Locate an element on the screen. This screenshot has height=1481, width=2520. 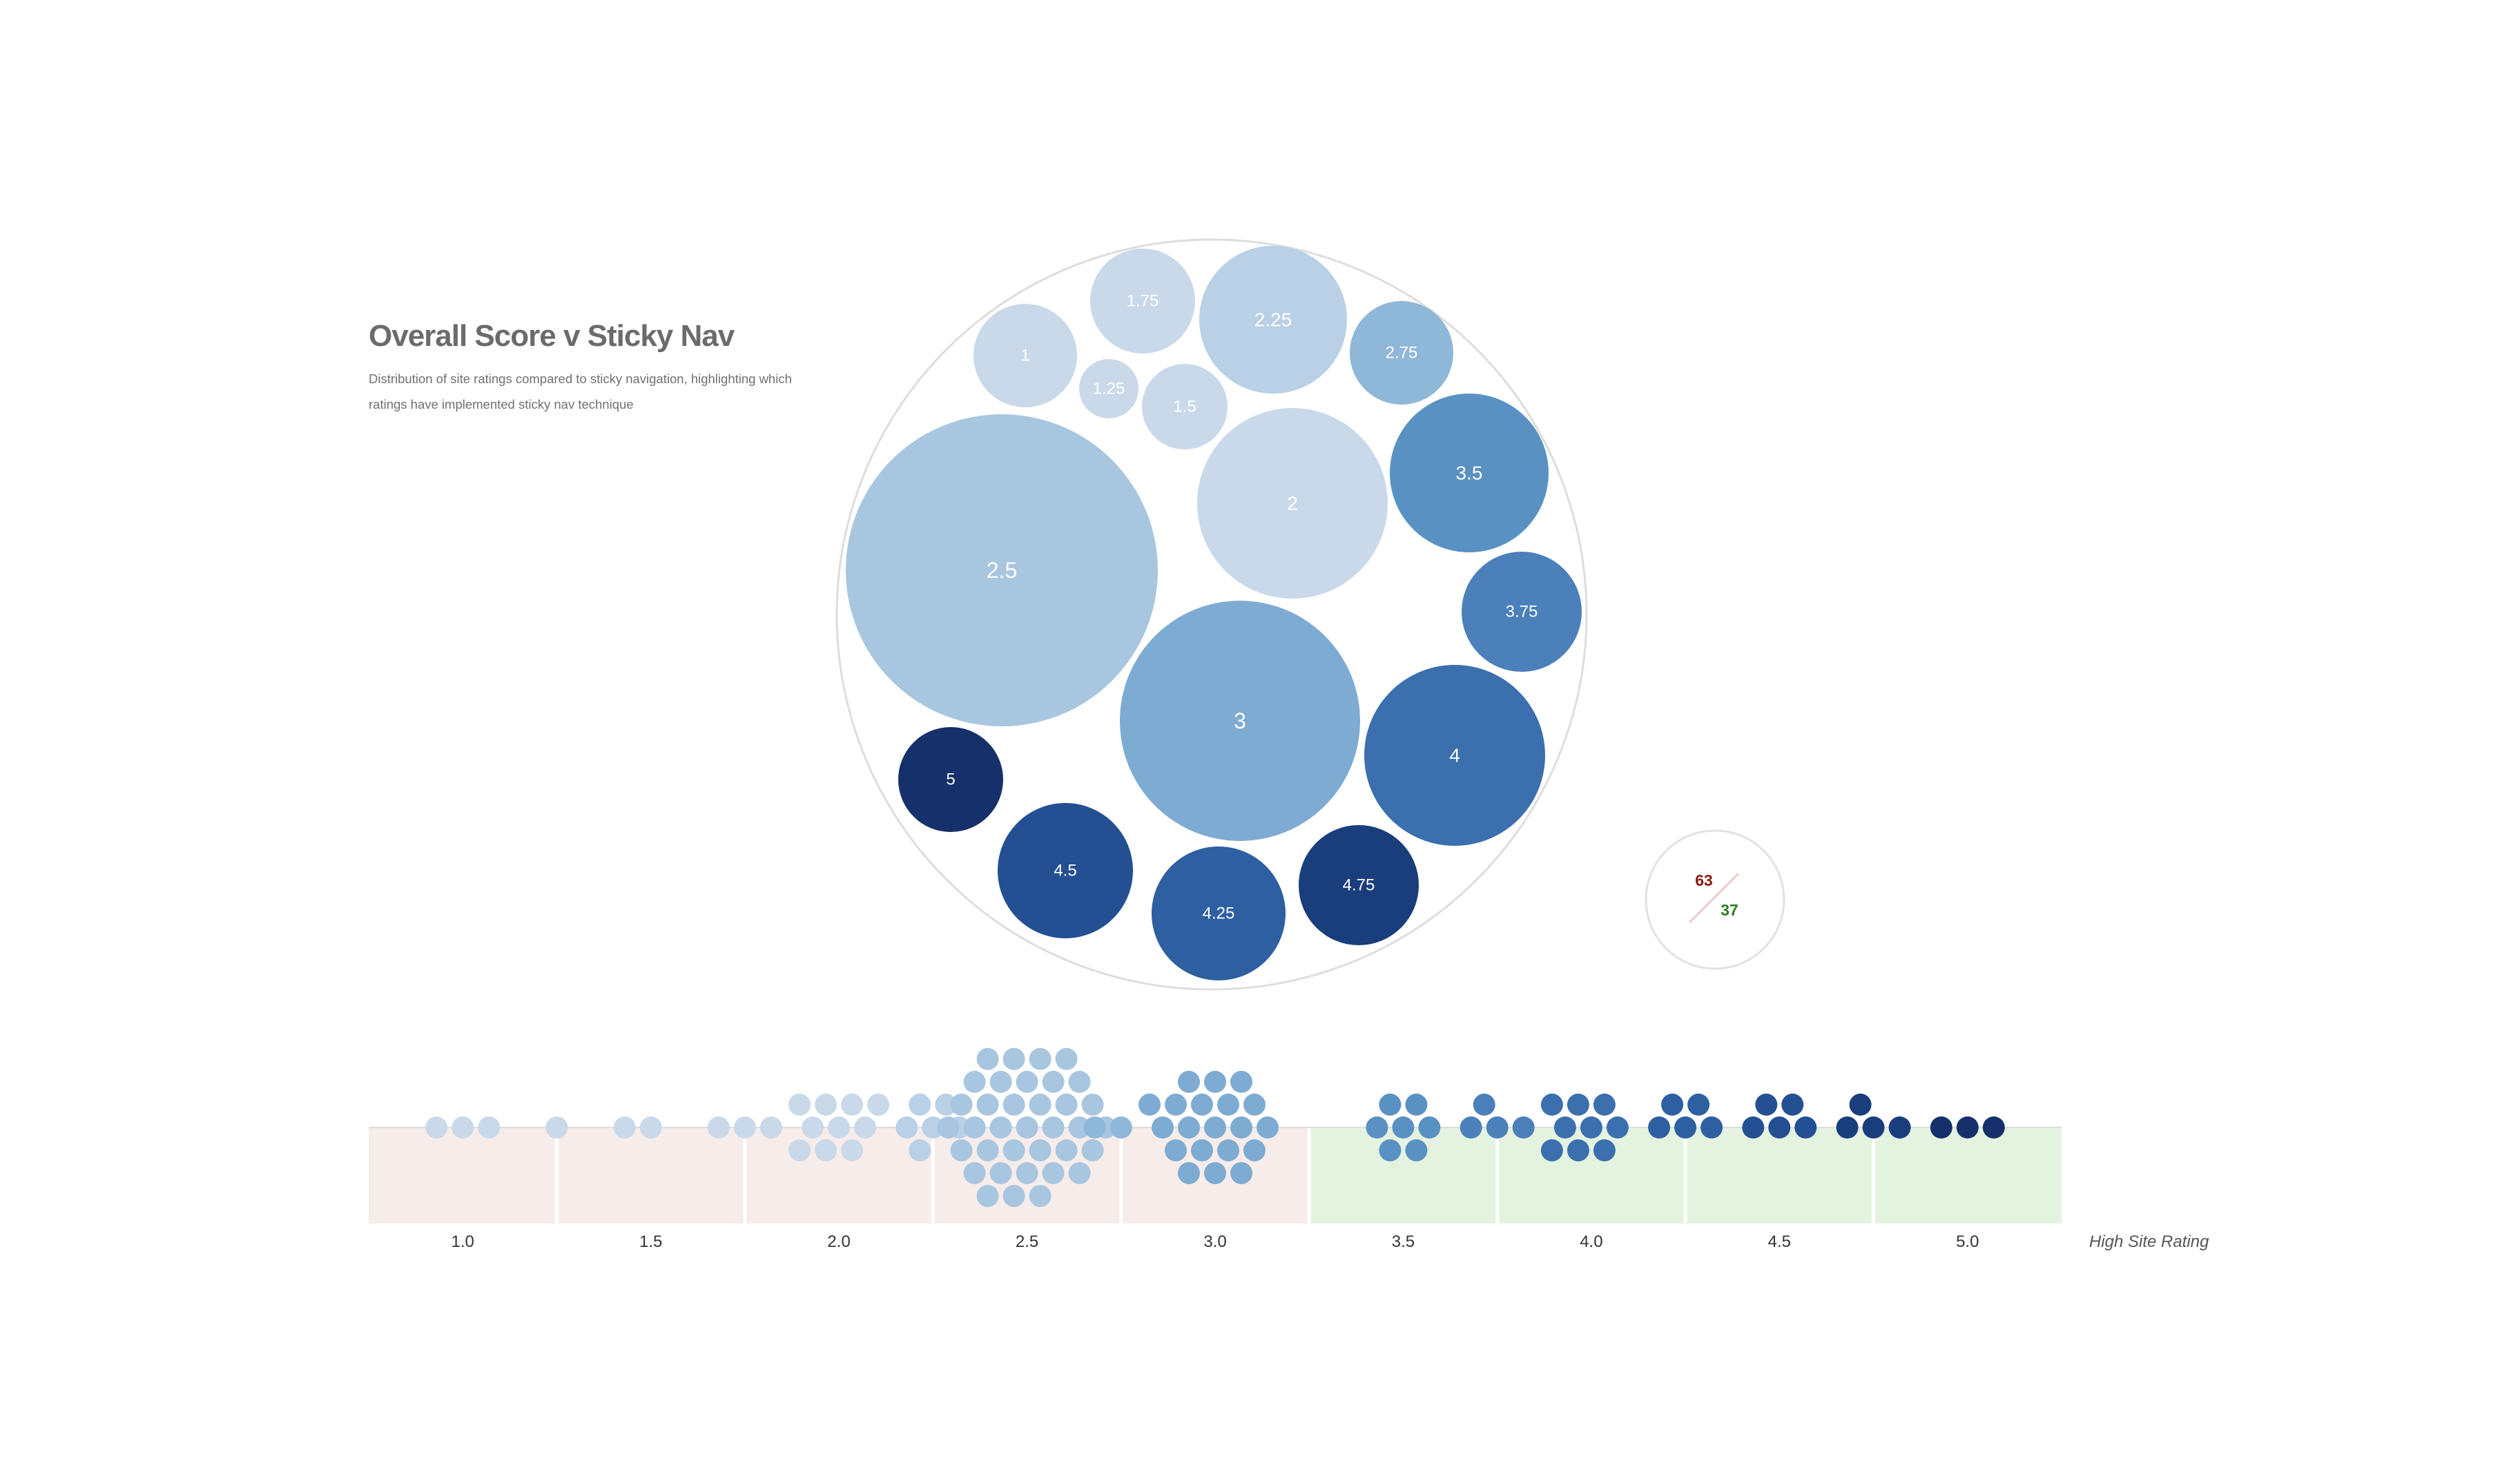
tick-label-4-0: 4.0 is located at coordinates (1591, 1241).